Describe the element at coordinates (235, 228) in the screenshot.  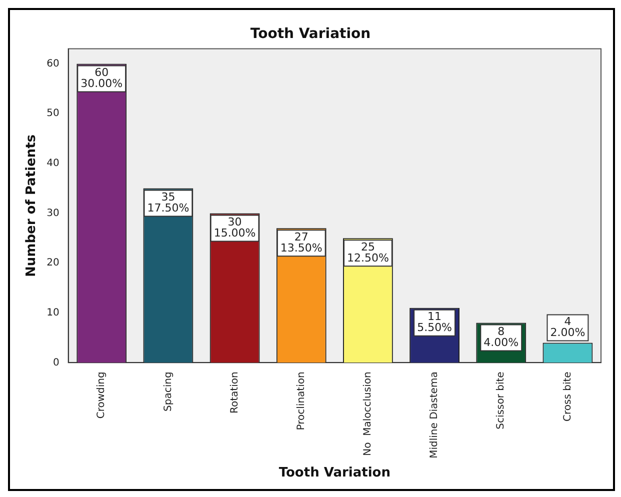
I see `data-label: 30 15.00%` at that location.